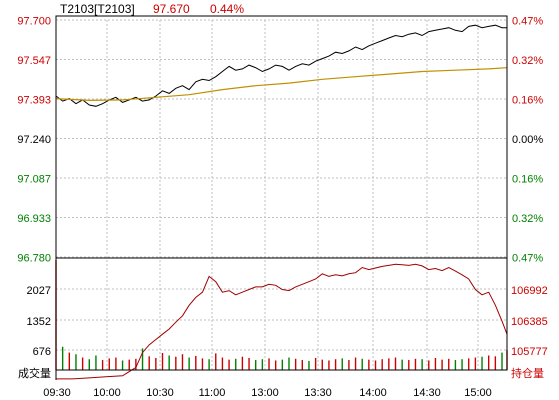 Image resolution: width=559 pixels, height=400 pixels. I want to click on average-price-line, so click(281, 84).